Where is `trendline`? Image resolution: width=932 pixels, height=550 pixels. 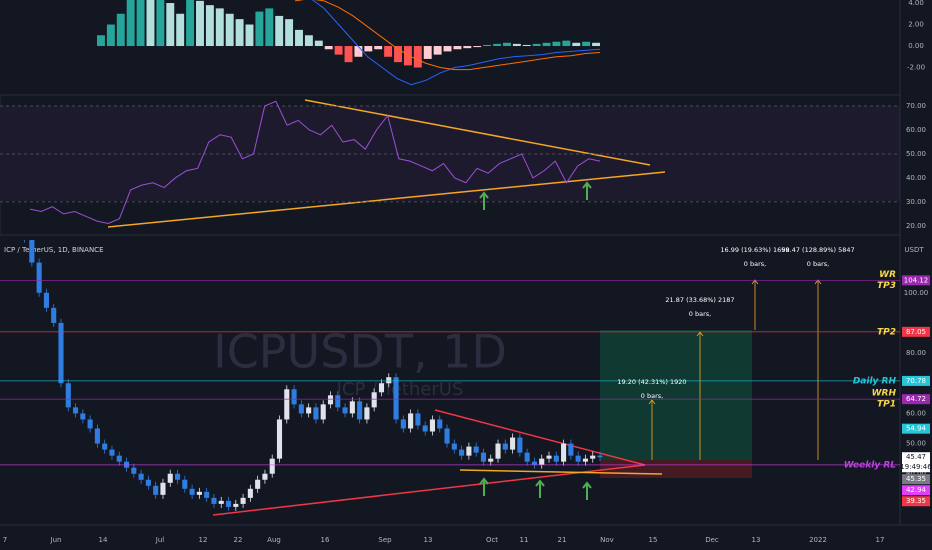 trendline is located at coordinates (540, 437).